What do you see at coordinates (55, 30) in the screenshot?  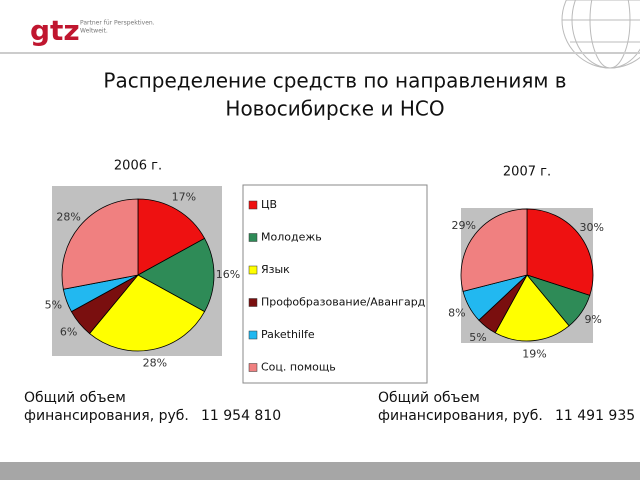 I see `logo-brand: gtz` at bounding box center [55, 30].